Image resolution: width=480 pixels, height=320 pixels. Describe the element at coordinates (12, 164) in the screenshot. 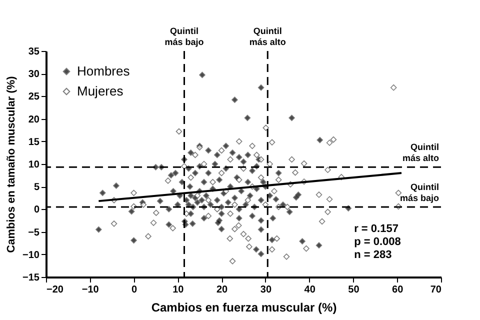

I see `y-axis-title: Cambios en tamaño muscular (%)` at that location.